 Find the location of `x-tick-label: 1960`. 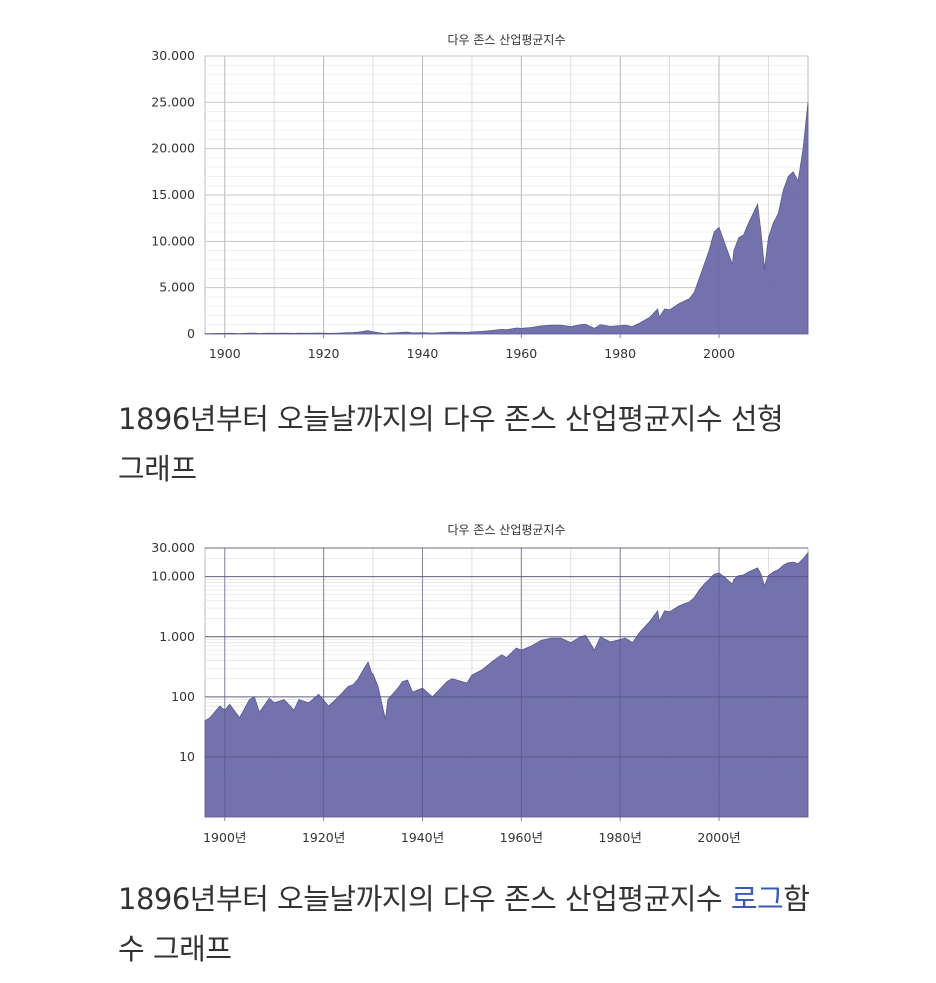

x-tick-label: 1960 is located at coordinates (521, 353).